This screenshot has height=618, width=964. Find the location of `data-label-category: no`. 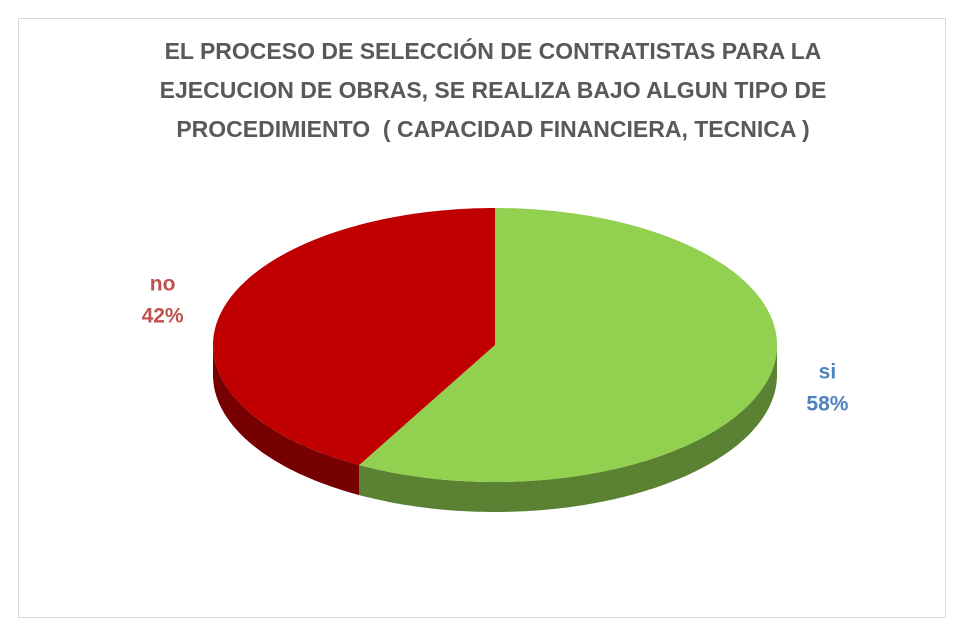

data-label-category: no is located at coordinates (163, 284).